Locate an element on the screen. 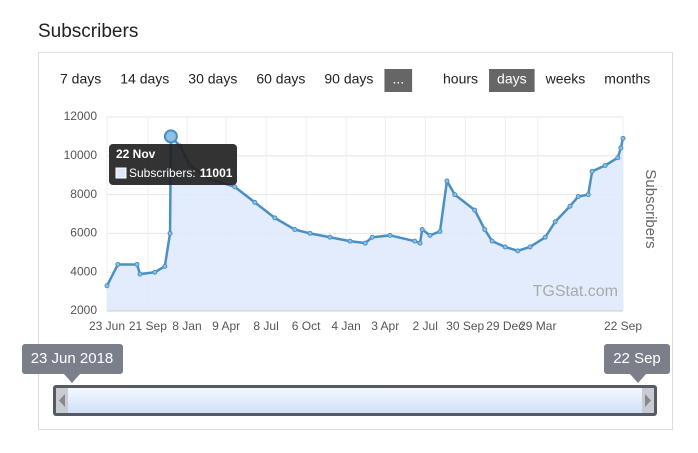 The width and height of the screenshot is (698, 453). y-tick-label: 8000 is located at coordinates (83, 194).